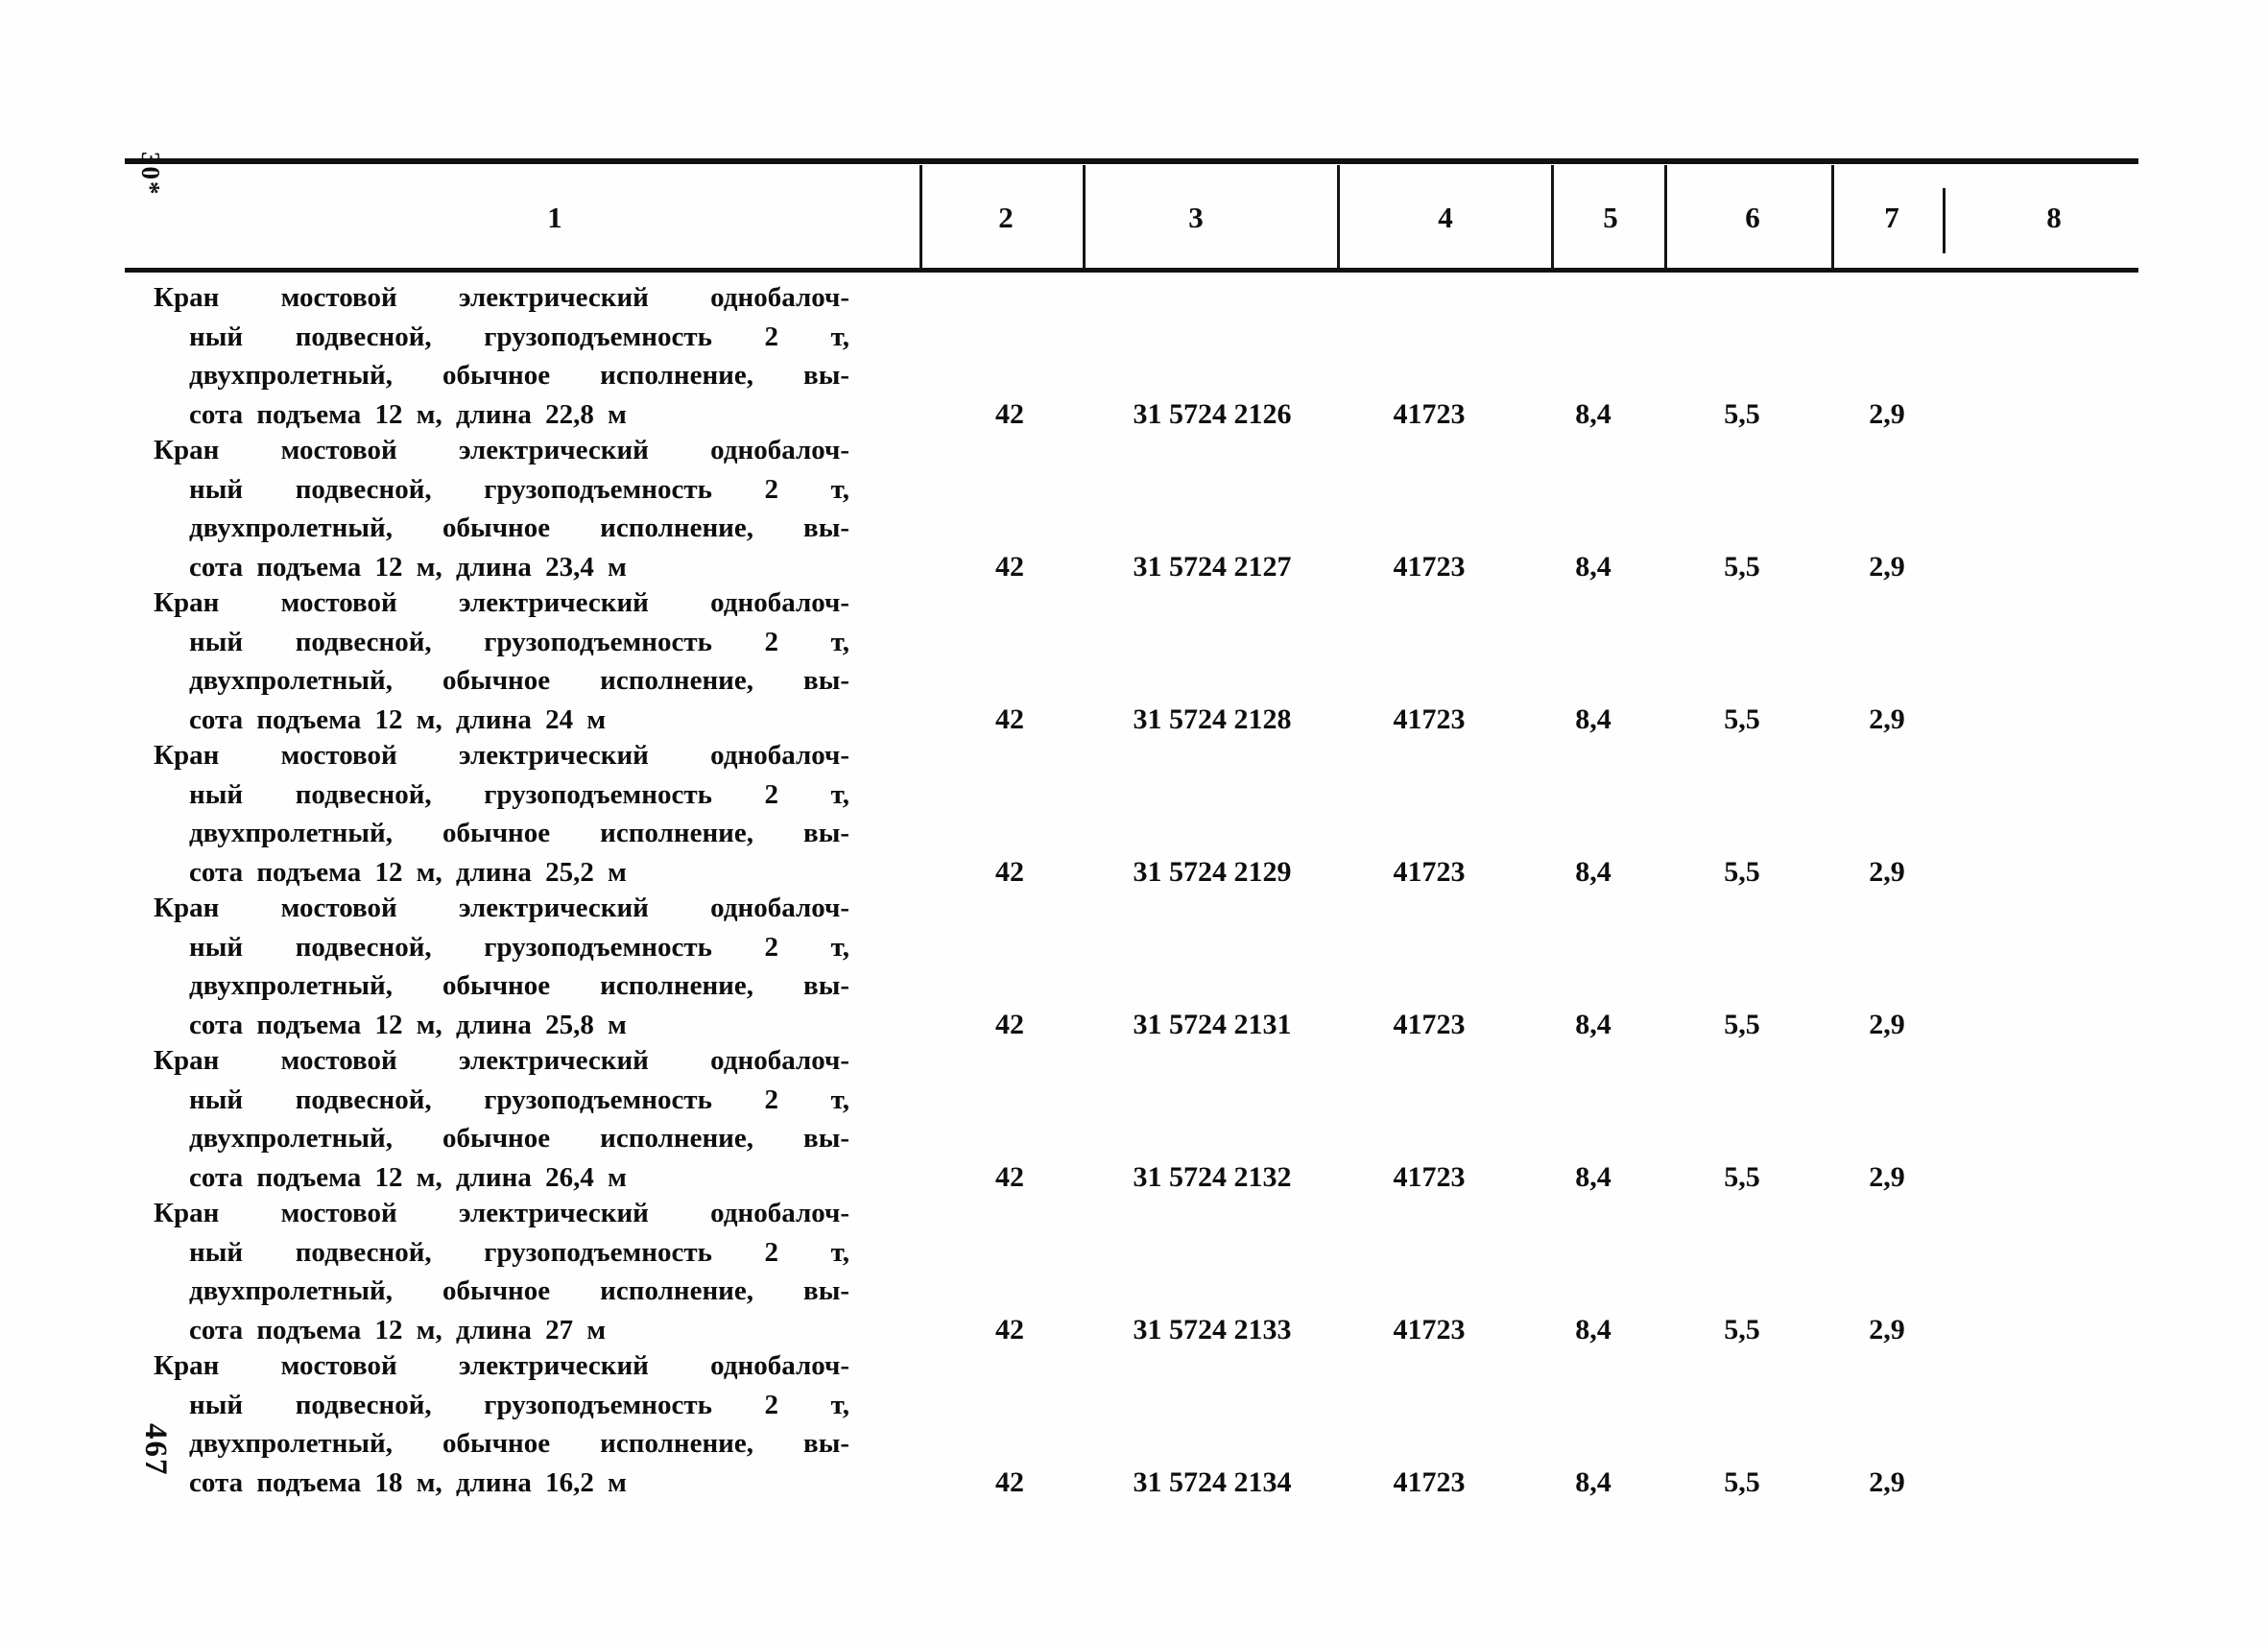 This screenshot has height=1643, width=2268. Describe the element at coordinates (1212, 1024) in the screenshot. I see `cell-col3-okp-code: 31 5724 2131` at that location.